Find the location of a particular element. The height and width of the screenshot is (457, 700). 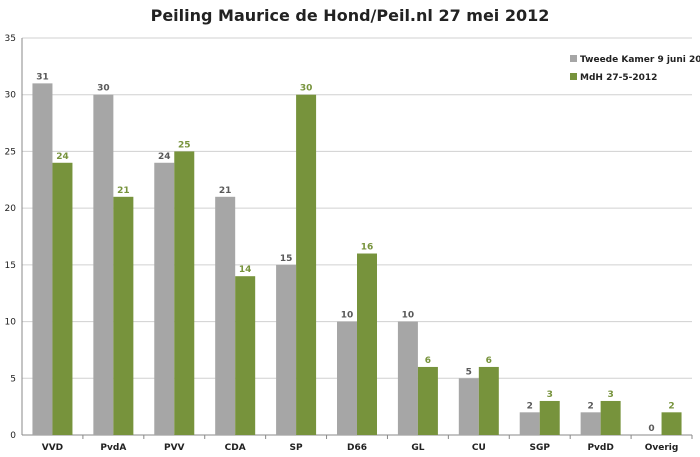

y-tick-label: 0 is located at coordinates (13, 436).